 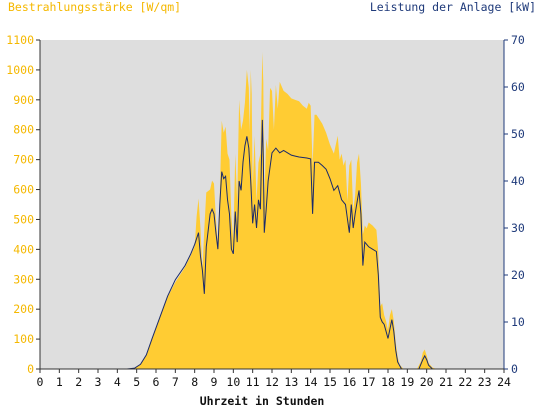 I want to click on x-axis-title: Uhrzeit in Stunden, so click(x=262, y=401).